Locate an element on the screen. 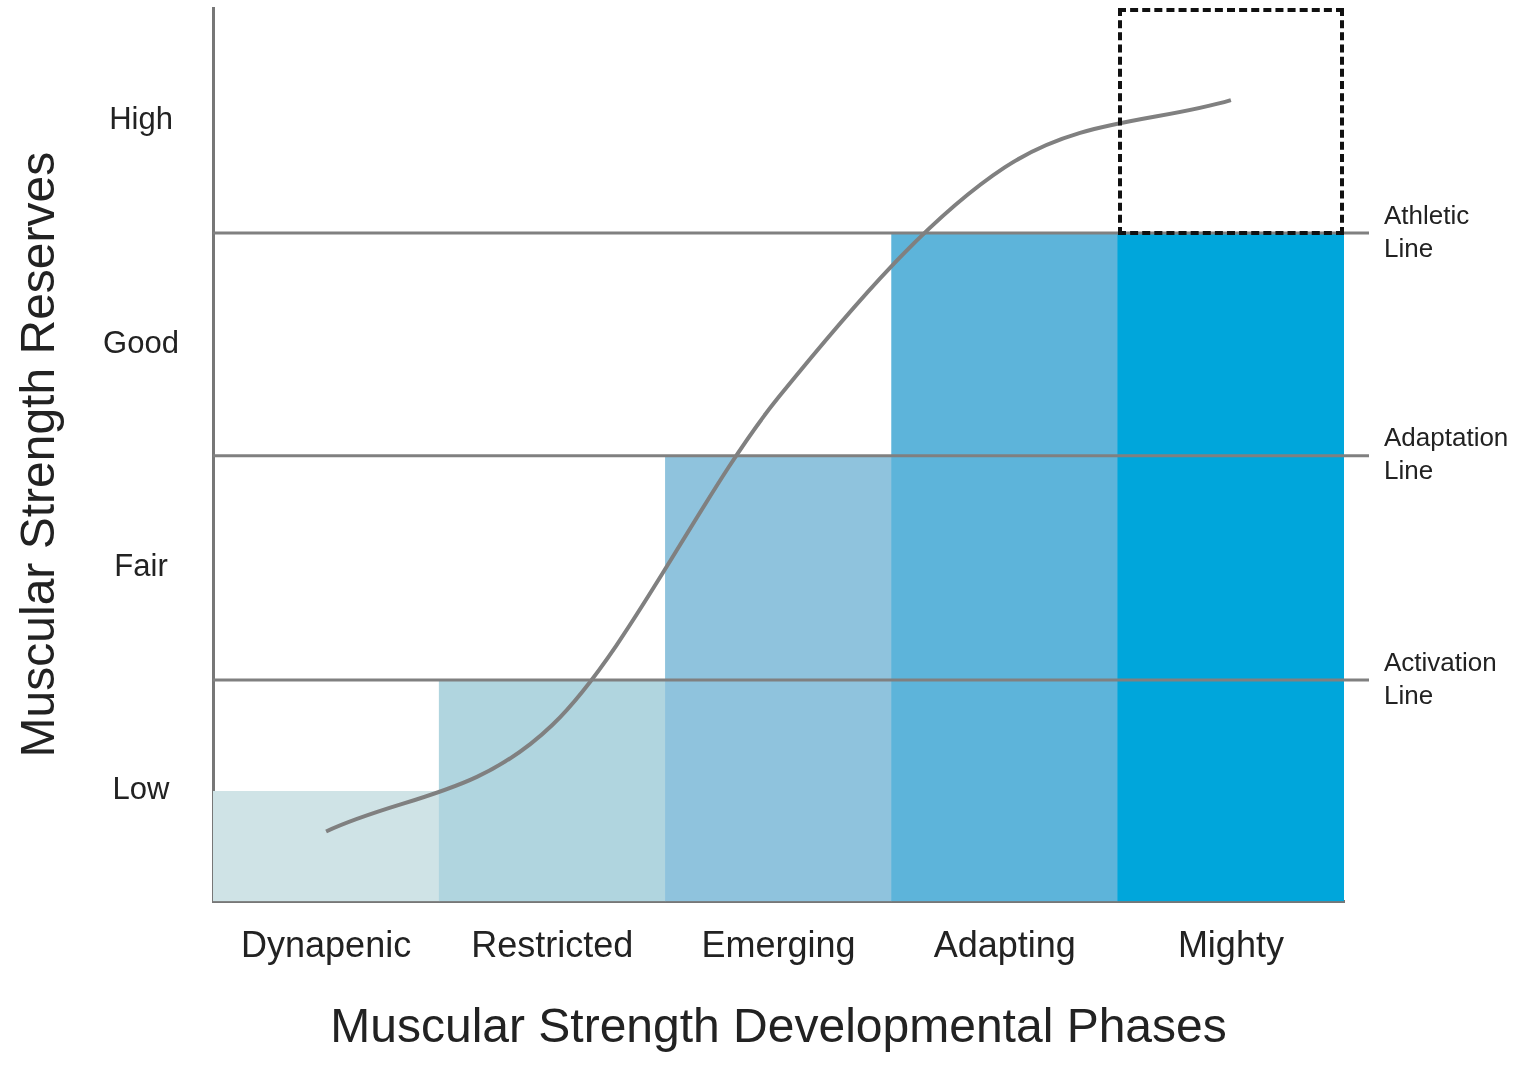 This screenshot has height=1070, width=1522. x-tick-label: Dynapenic is located at coordinates (326, 944).